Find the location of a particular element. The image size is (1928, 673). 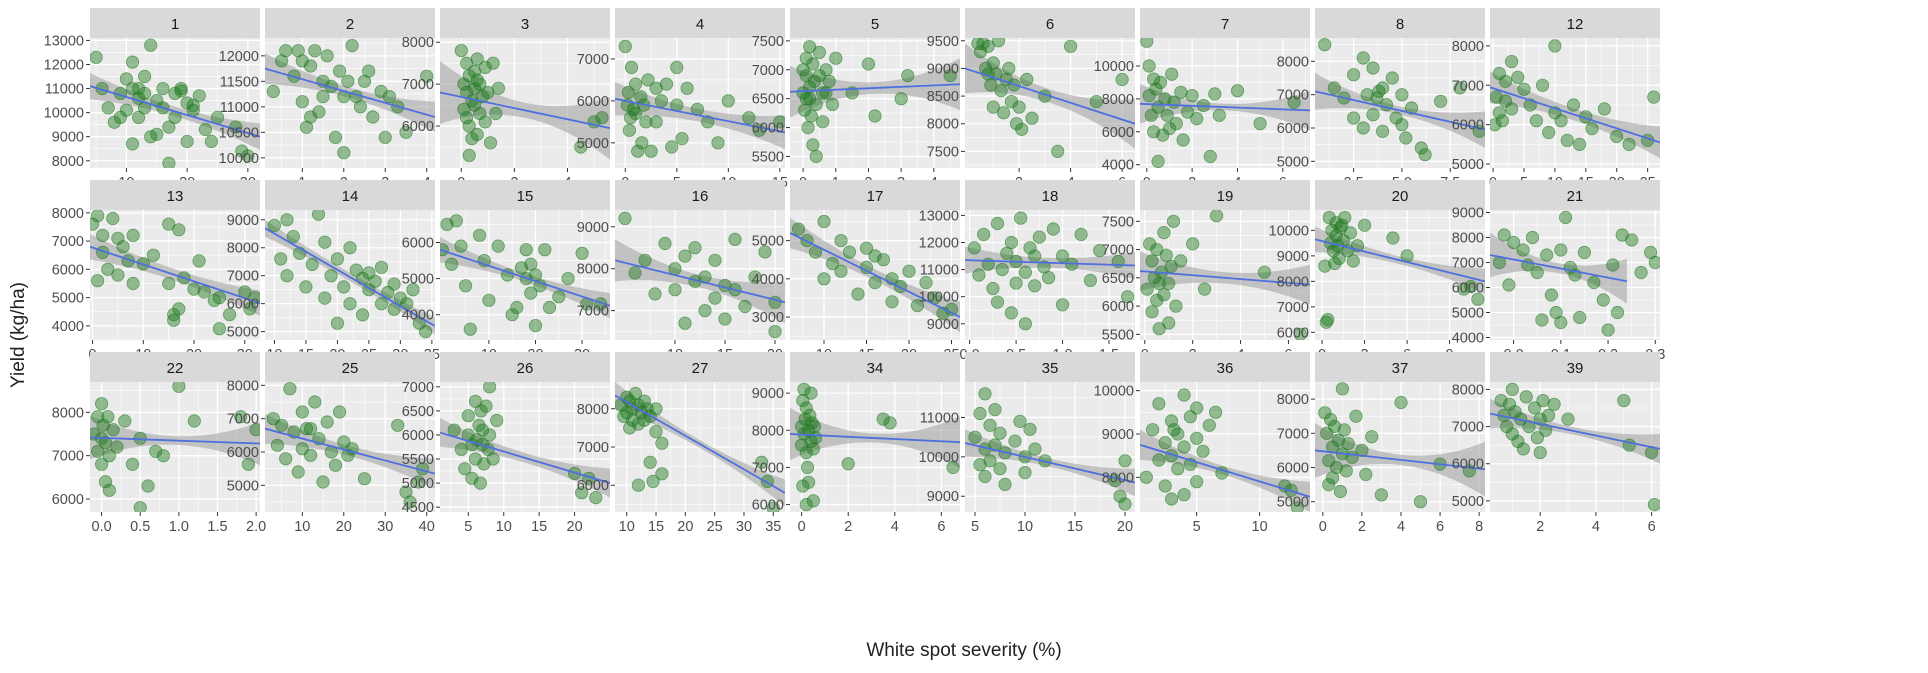

facet-panel-36: 36 8000 9000 10000 5 10 is located at coordinates (1202, 443).